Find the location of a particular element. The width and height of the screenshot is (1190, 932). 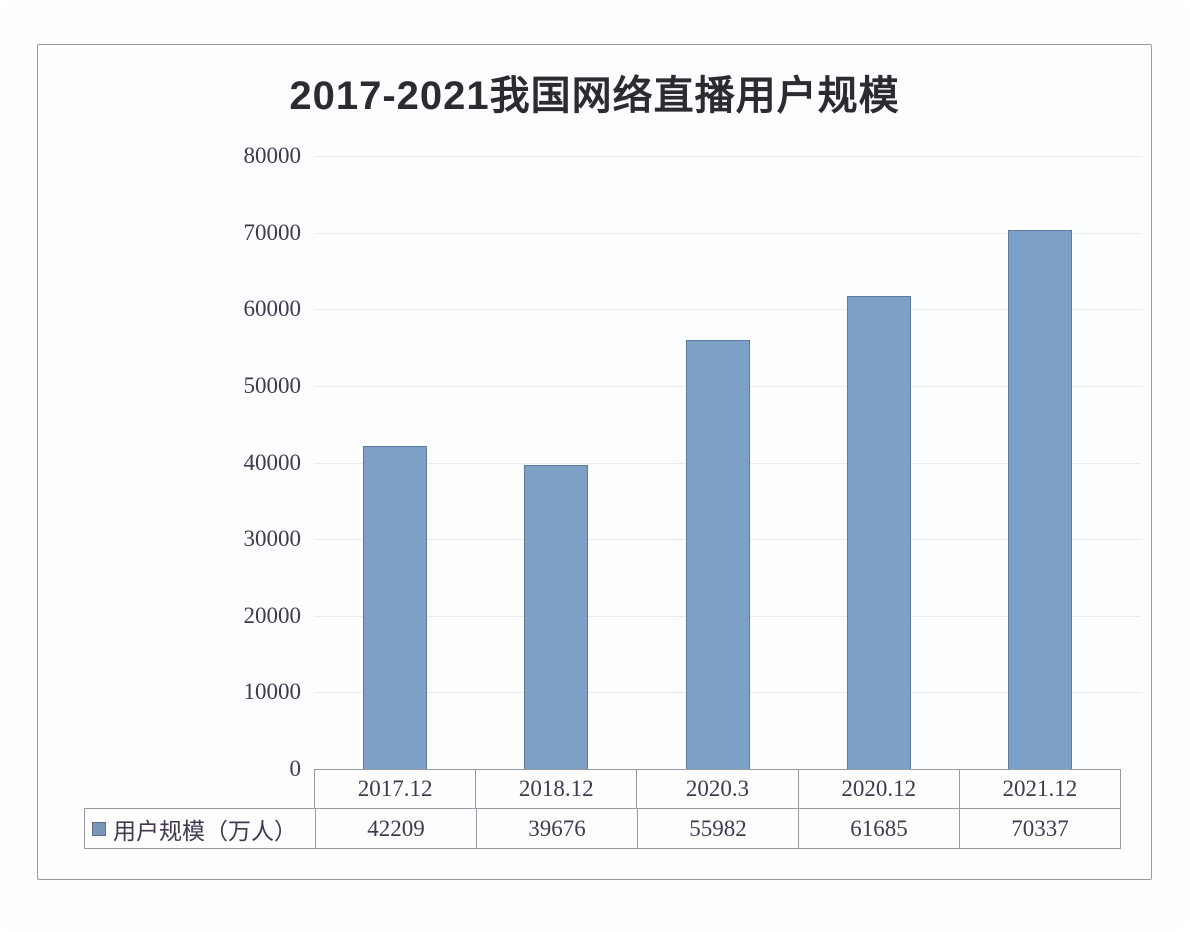

legend-label: 用户规模（万人） is located at coordinates (205, 831).